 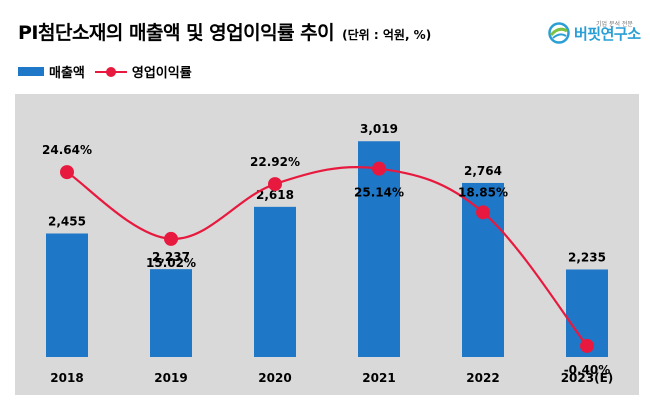 What do you see at coordinates (483, 192) in the screenshot?
I see `margin-label: 18.85%` at bounding box center [483, 192].